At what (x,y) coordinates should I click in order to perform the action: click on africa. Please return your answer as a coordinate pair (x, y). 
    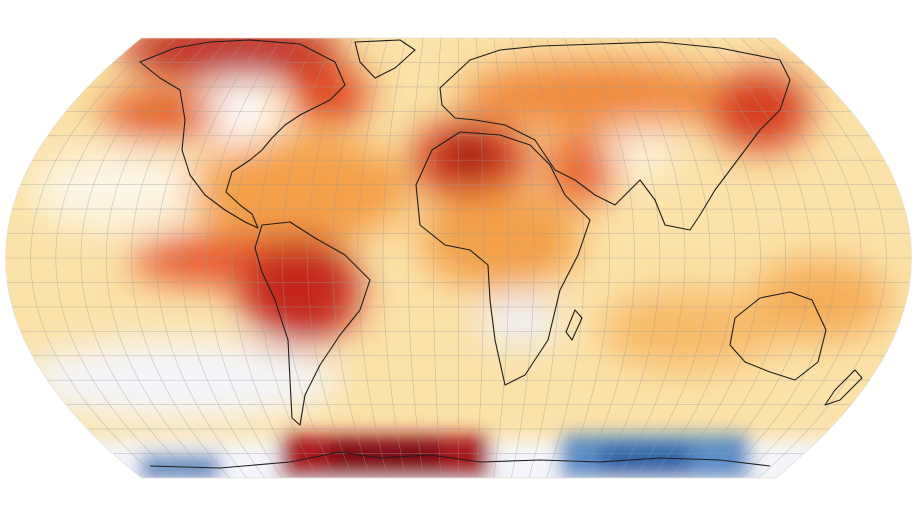
    Looking at the image, I should click on (503, 258).